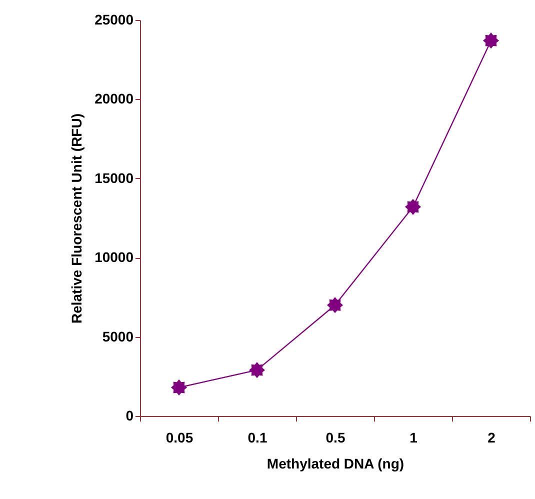  What do you see at coordinates (118, 336) in the screenshot?
I see `y-tick-label: 5000` at bounding box center [118, 336].